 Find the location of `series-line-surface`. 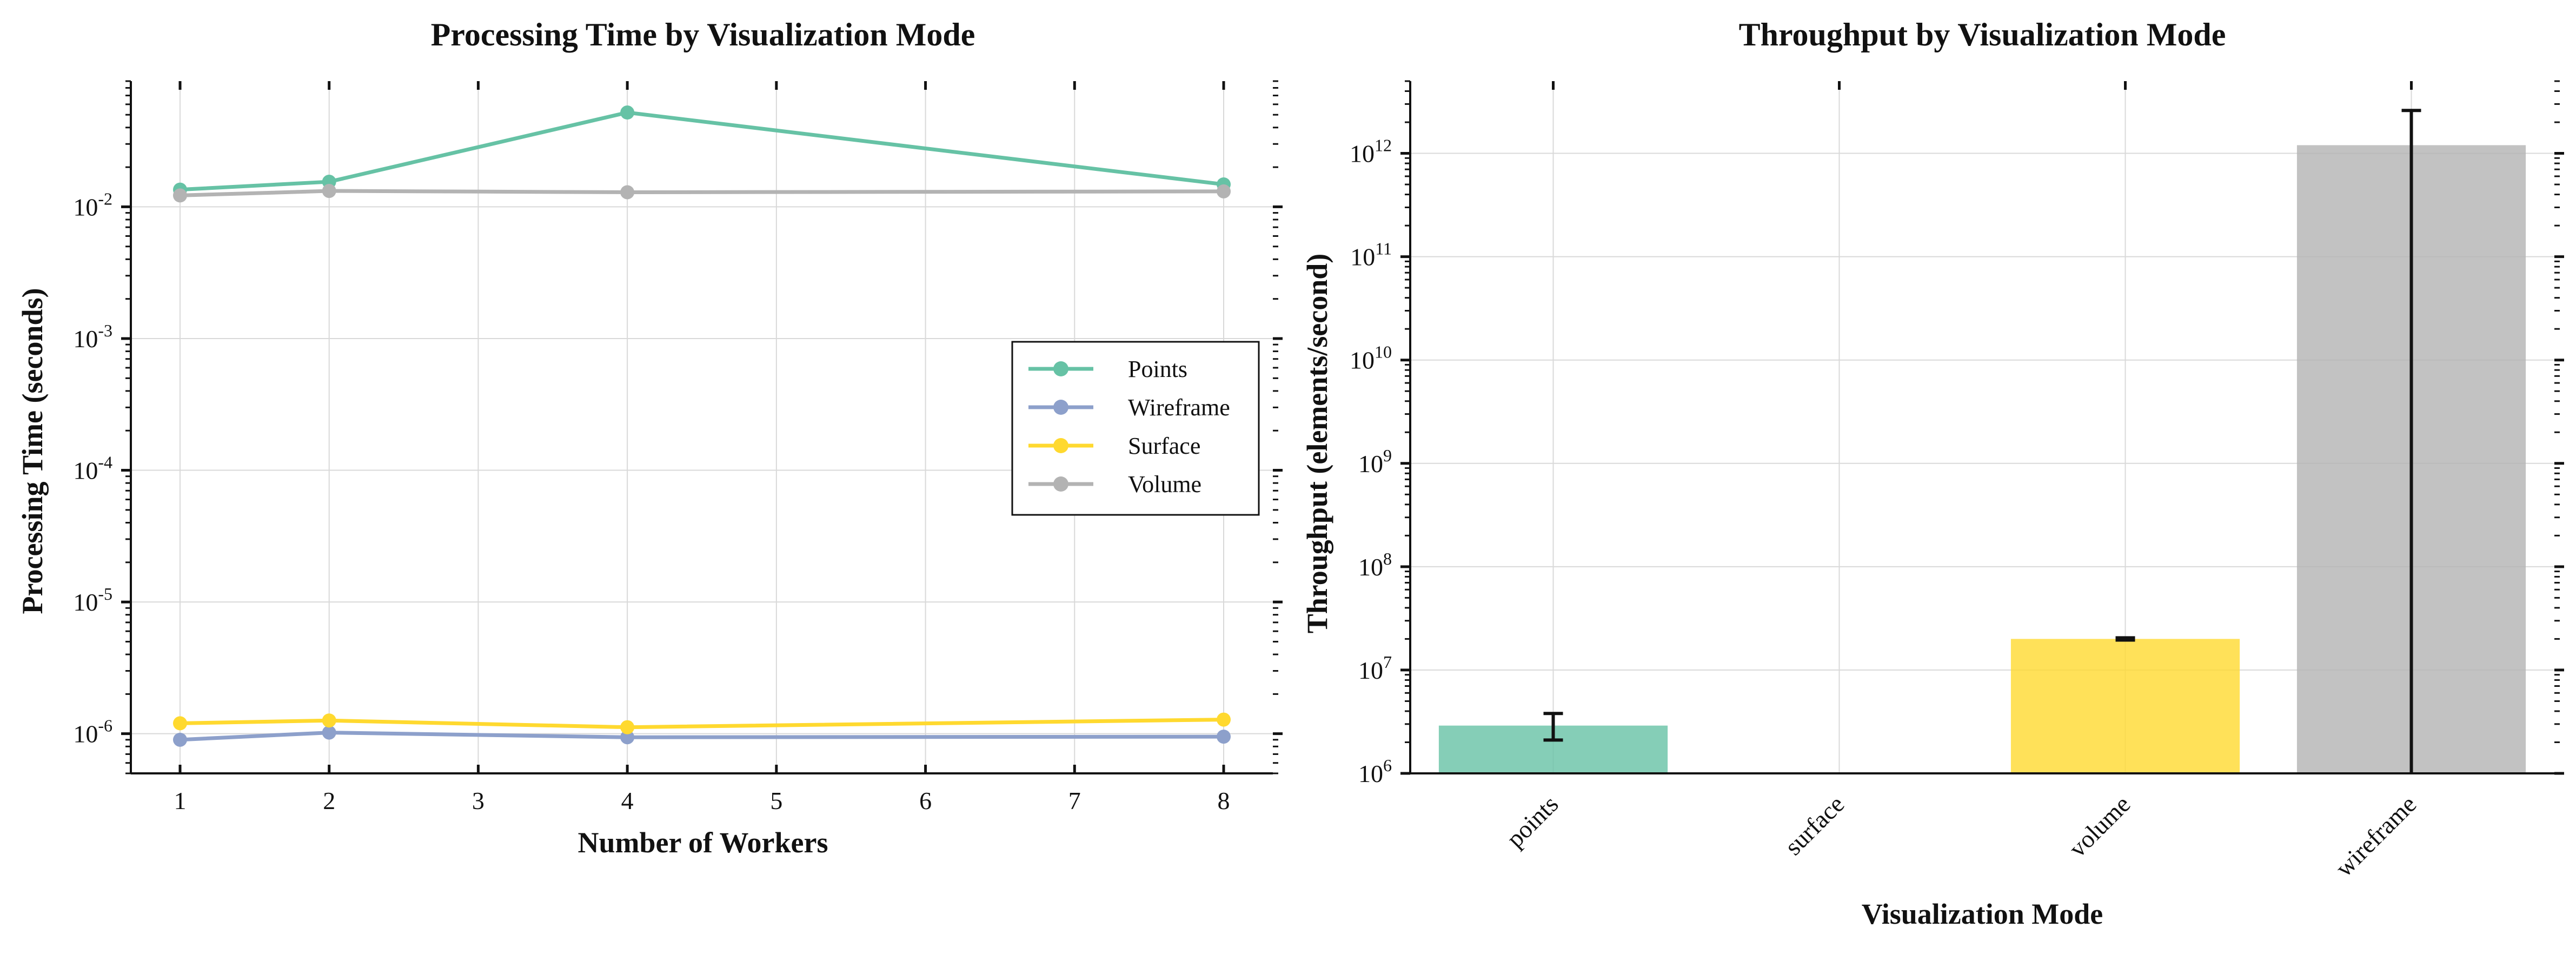

series-line-surface is located at coordinates (702, 724).